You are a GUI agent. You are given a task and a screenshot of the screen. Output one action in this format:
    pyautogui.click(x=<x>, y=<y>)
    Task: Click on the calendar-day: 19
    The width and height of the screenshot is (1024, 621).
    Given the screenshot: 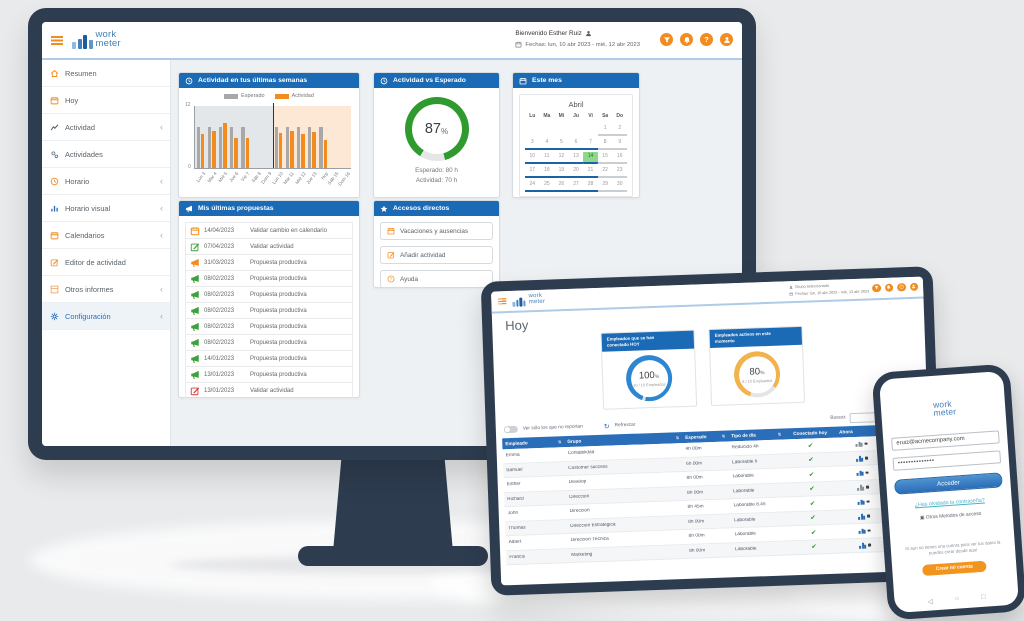 What is the action you would take?
    pyautogui.click(x=561, y=172)
    